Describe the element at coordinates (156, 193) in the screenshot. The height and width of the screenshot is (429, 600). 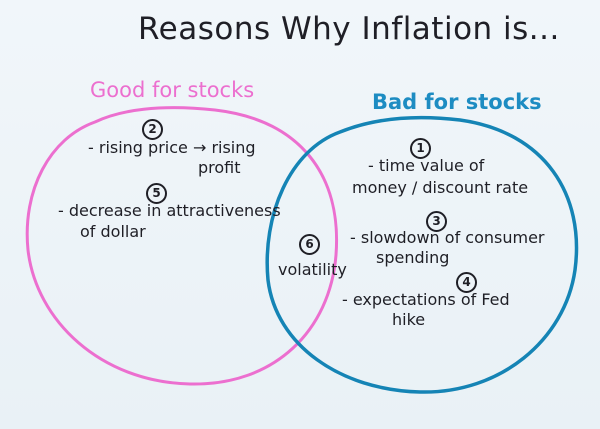
I see `item-number-badge: 5` at that location.